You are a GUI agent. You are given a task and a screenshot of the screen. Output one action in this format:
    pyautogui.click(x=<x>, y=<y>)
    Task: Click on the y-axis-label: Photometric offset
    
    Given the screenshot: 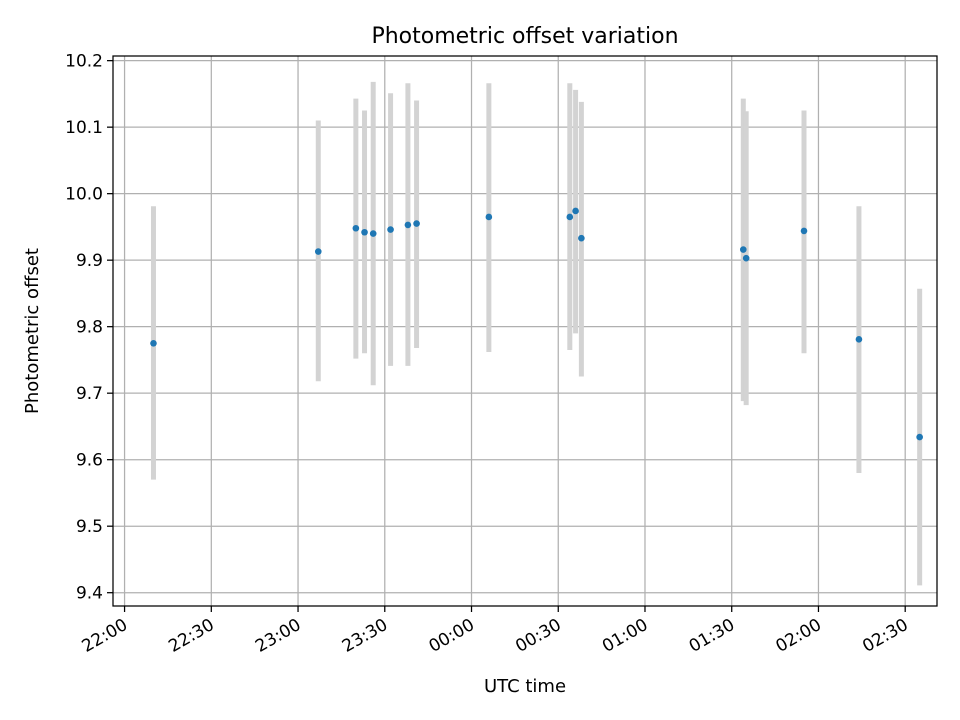 What is the action you would take?
    pyautogui.click(x=32, y=331)
    